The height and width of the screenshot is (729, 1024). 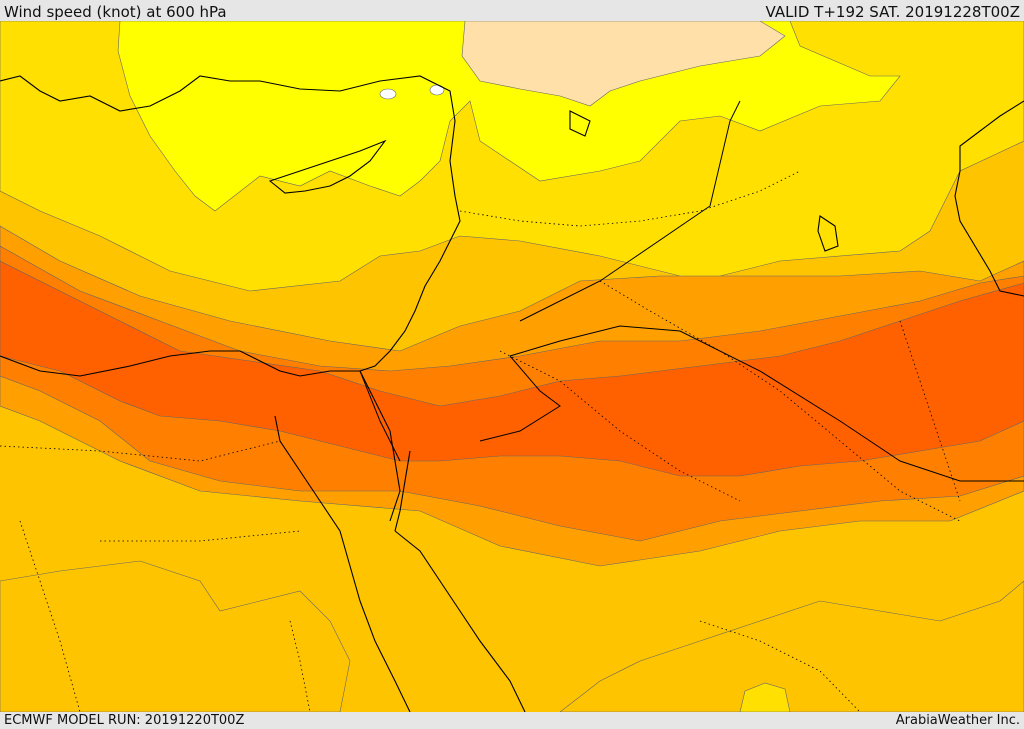 What do you see at coordinates (765, 697) in the screenshot?
I see `band-light-moderate-south` at bounding box center [765, 697].